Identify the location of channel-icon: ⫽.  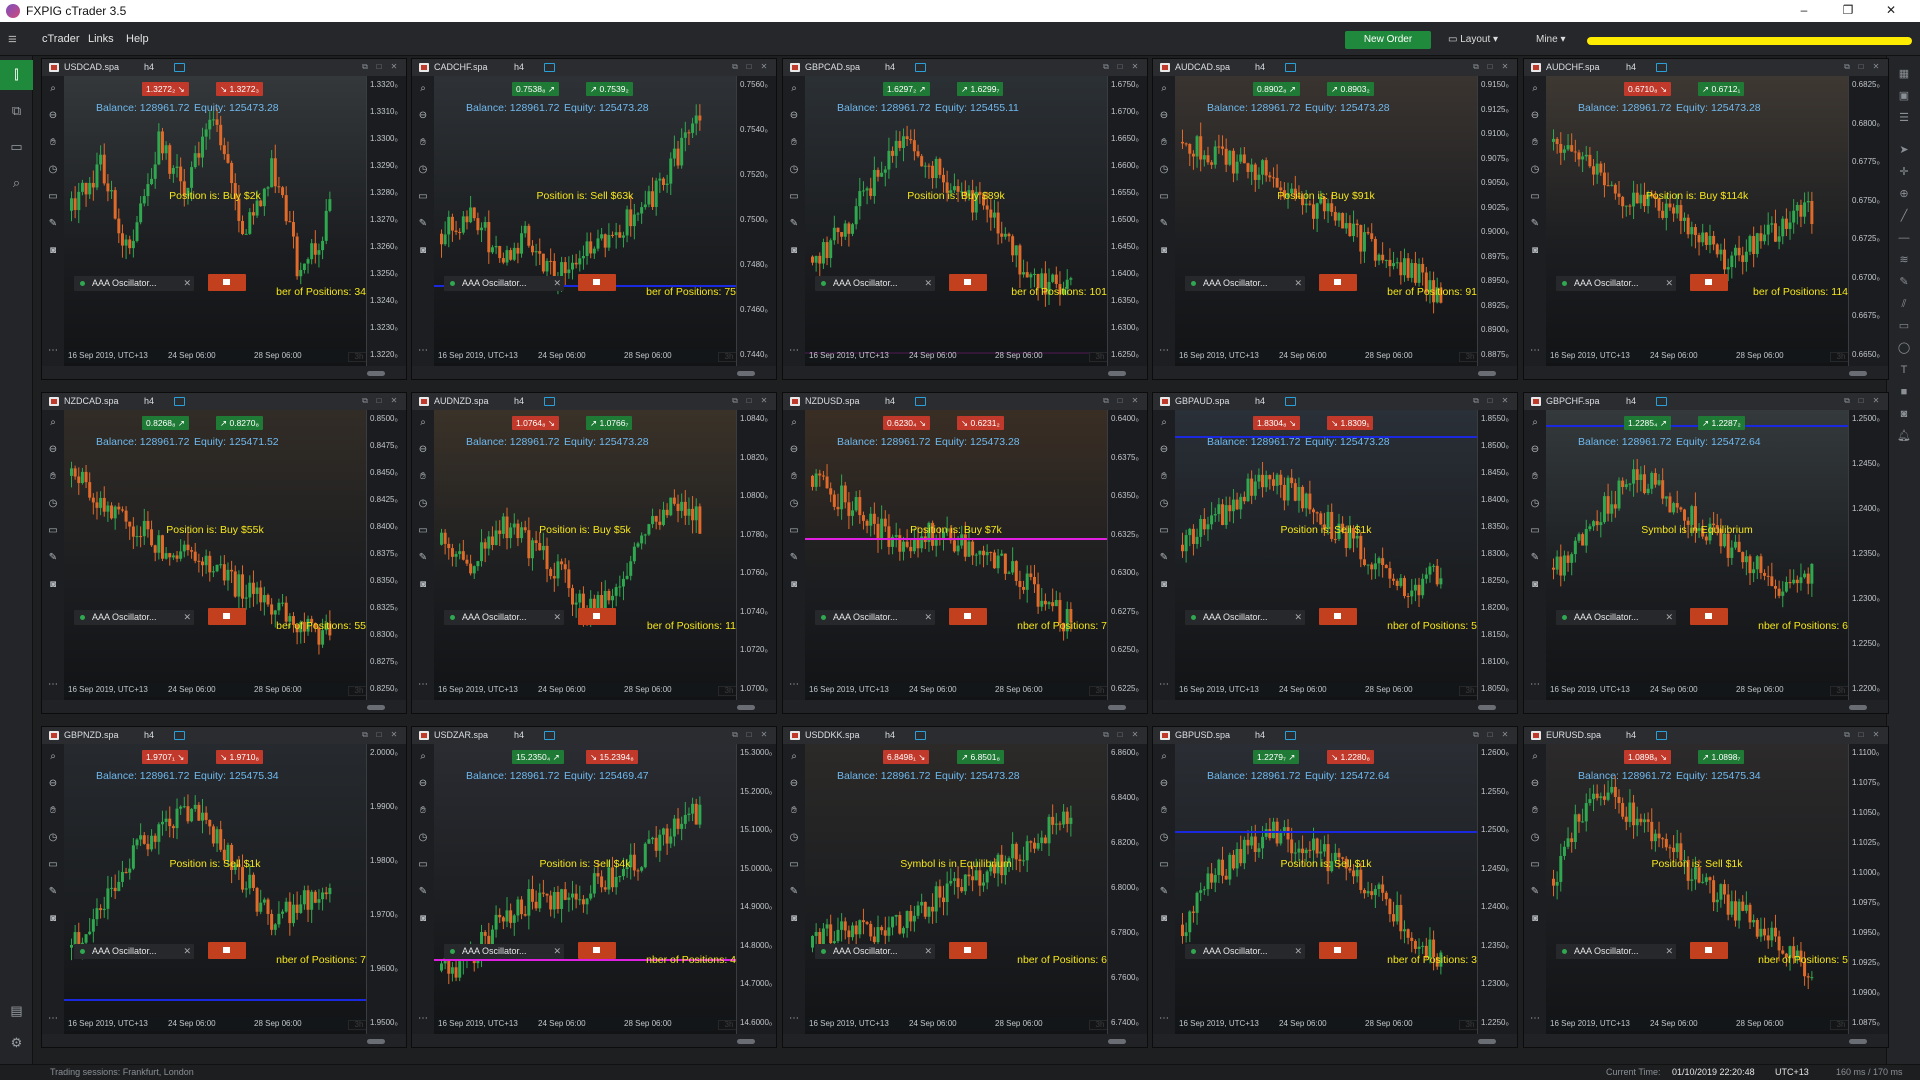
(1904, 304).